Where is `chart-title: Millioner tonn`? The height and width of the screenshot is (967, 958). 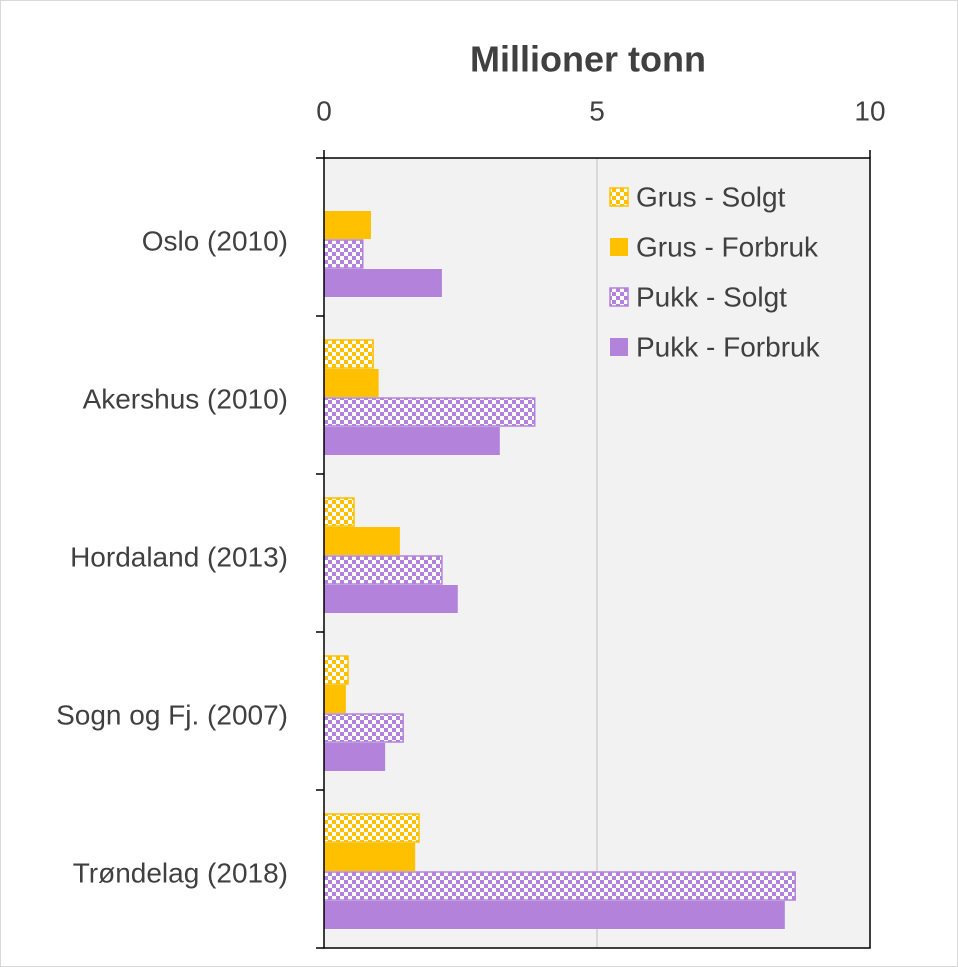 chart-title: Millioner tonn is located at coordinates (588, 59).